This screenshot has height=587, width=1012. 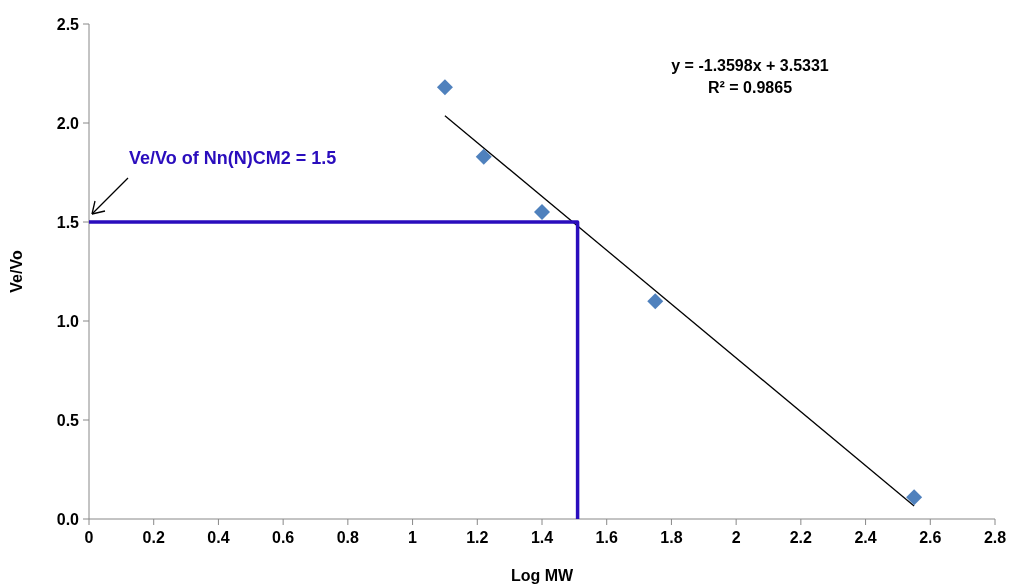 What do you see at coordinates (542, 537) in the screenshot?
I see `x-tick-label: 1.4` at bounding box center [542, 537].